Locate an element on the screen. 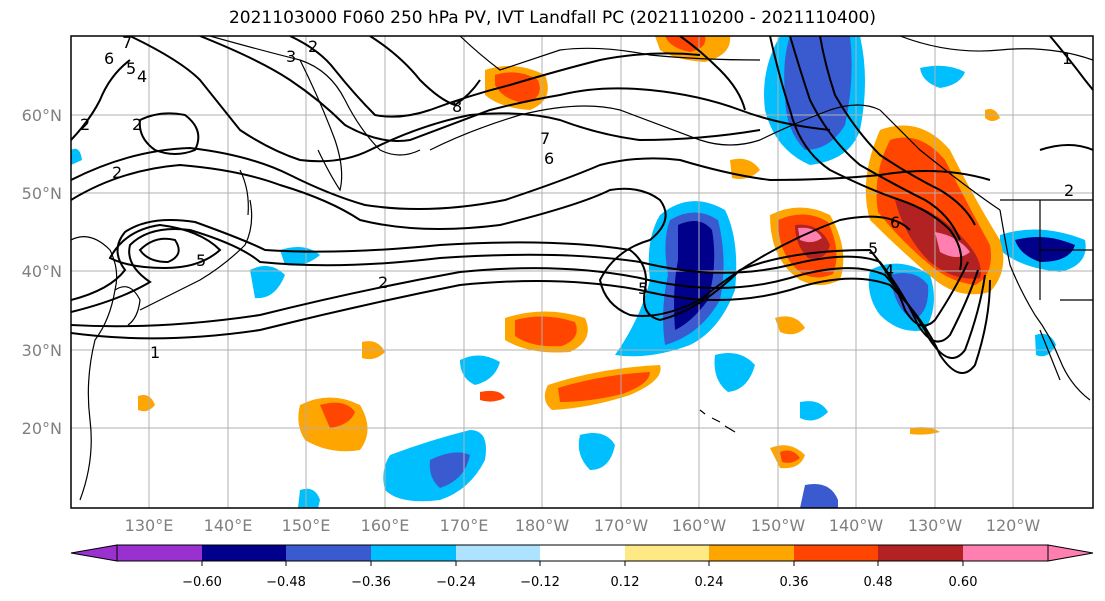 Image resolution: width=1105 pixels, height=601 pixels. coast-japan is located at coordinates (196, 255).